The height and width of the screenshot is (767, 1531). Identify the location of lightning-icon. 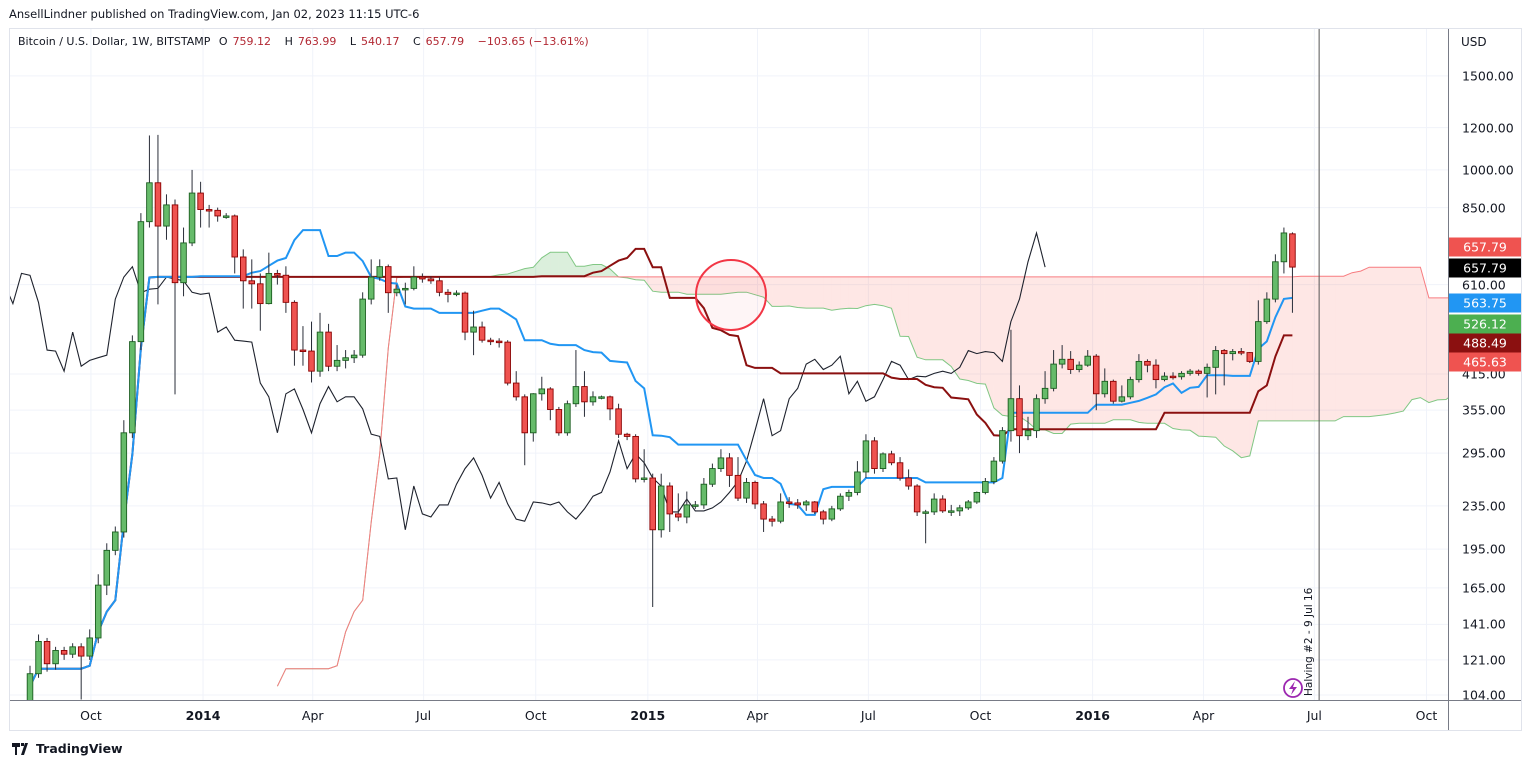
(1293, 688).